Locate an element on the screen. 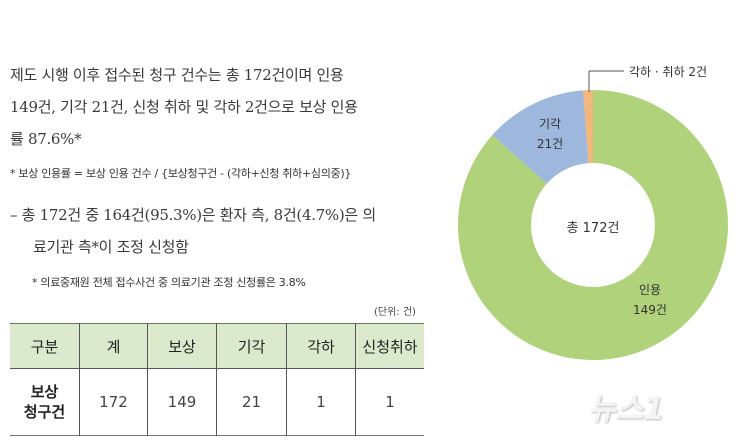 The height and width of the screenshot is (448, 741). slice-rejected is located at coordinates (540, 137).